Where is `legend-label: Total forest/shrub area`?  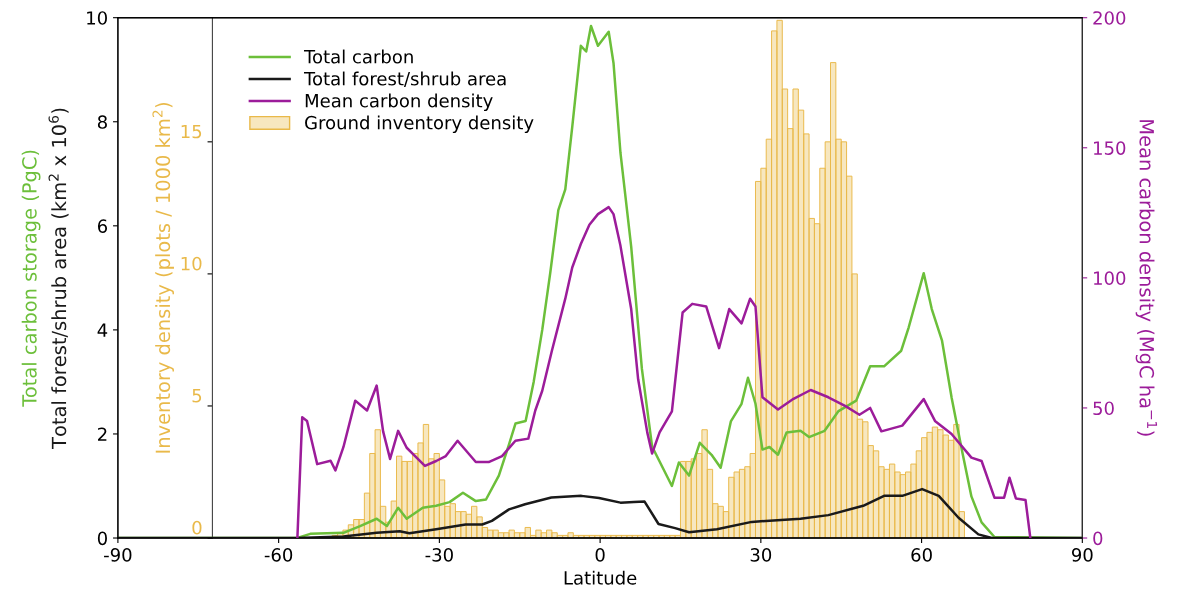 legend-label: Total forest/shrub area is located at coordinates (404, 79).